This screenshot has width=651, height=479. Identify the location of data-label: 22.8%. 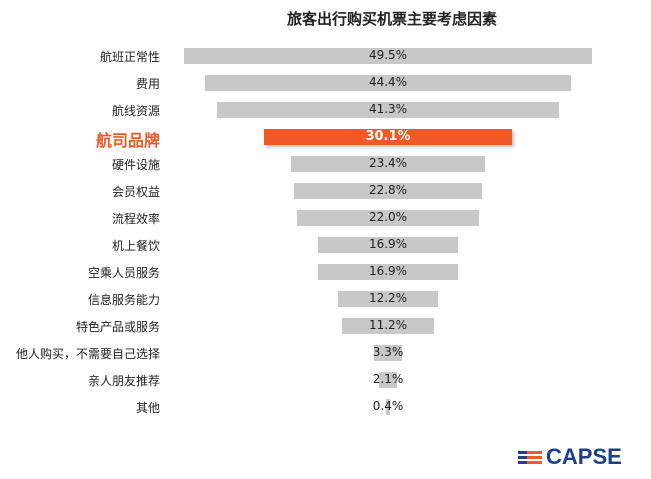
(388, 190).